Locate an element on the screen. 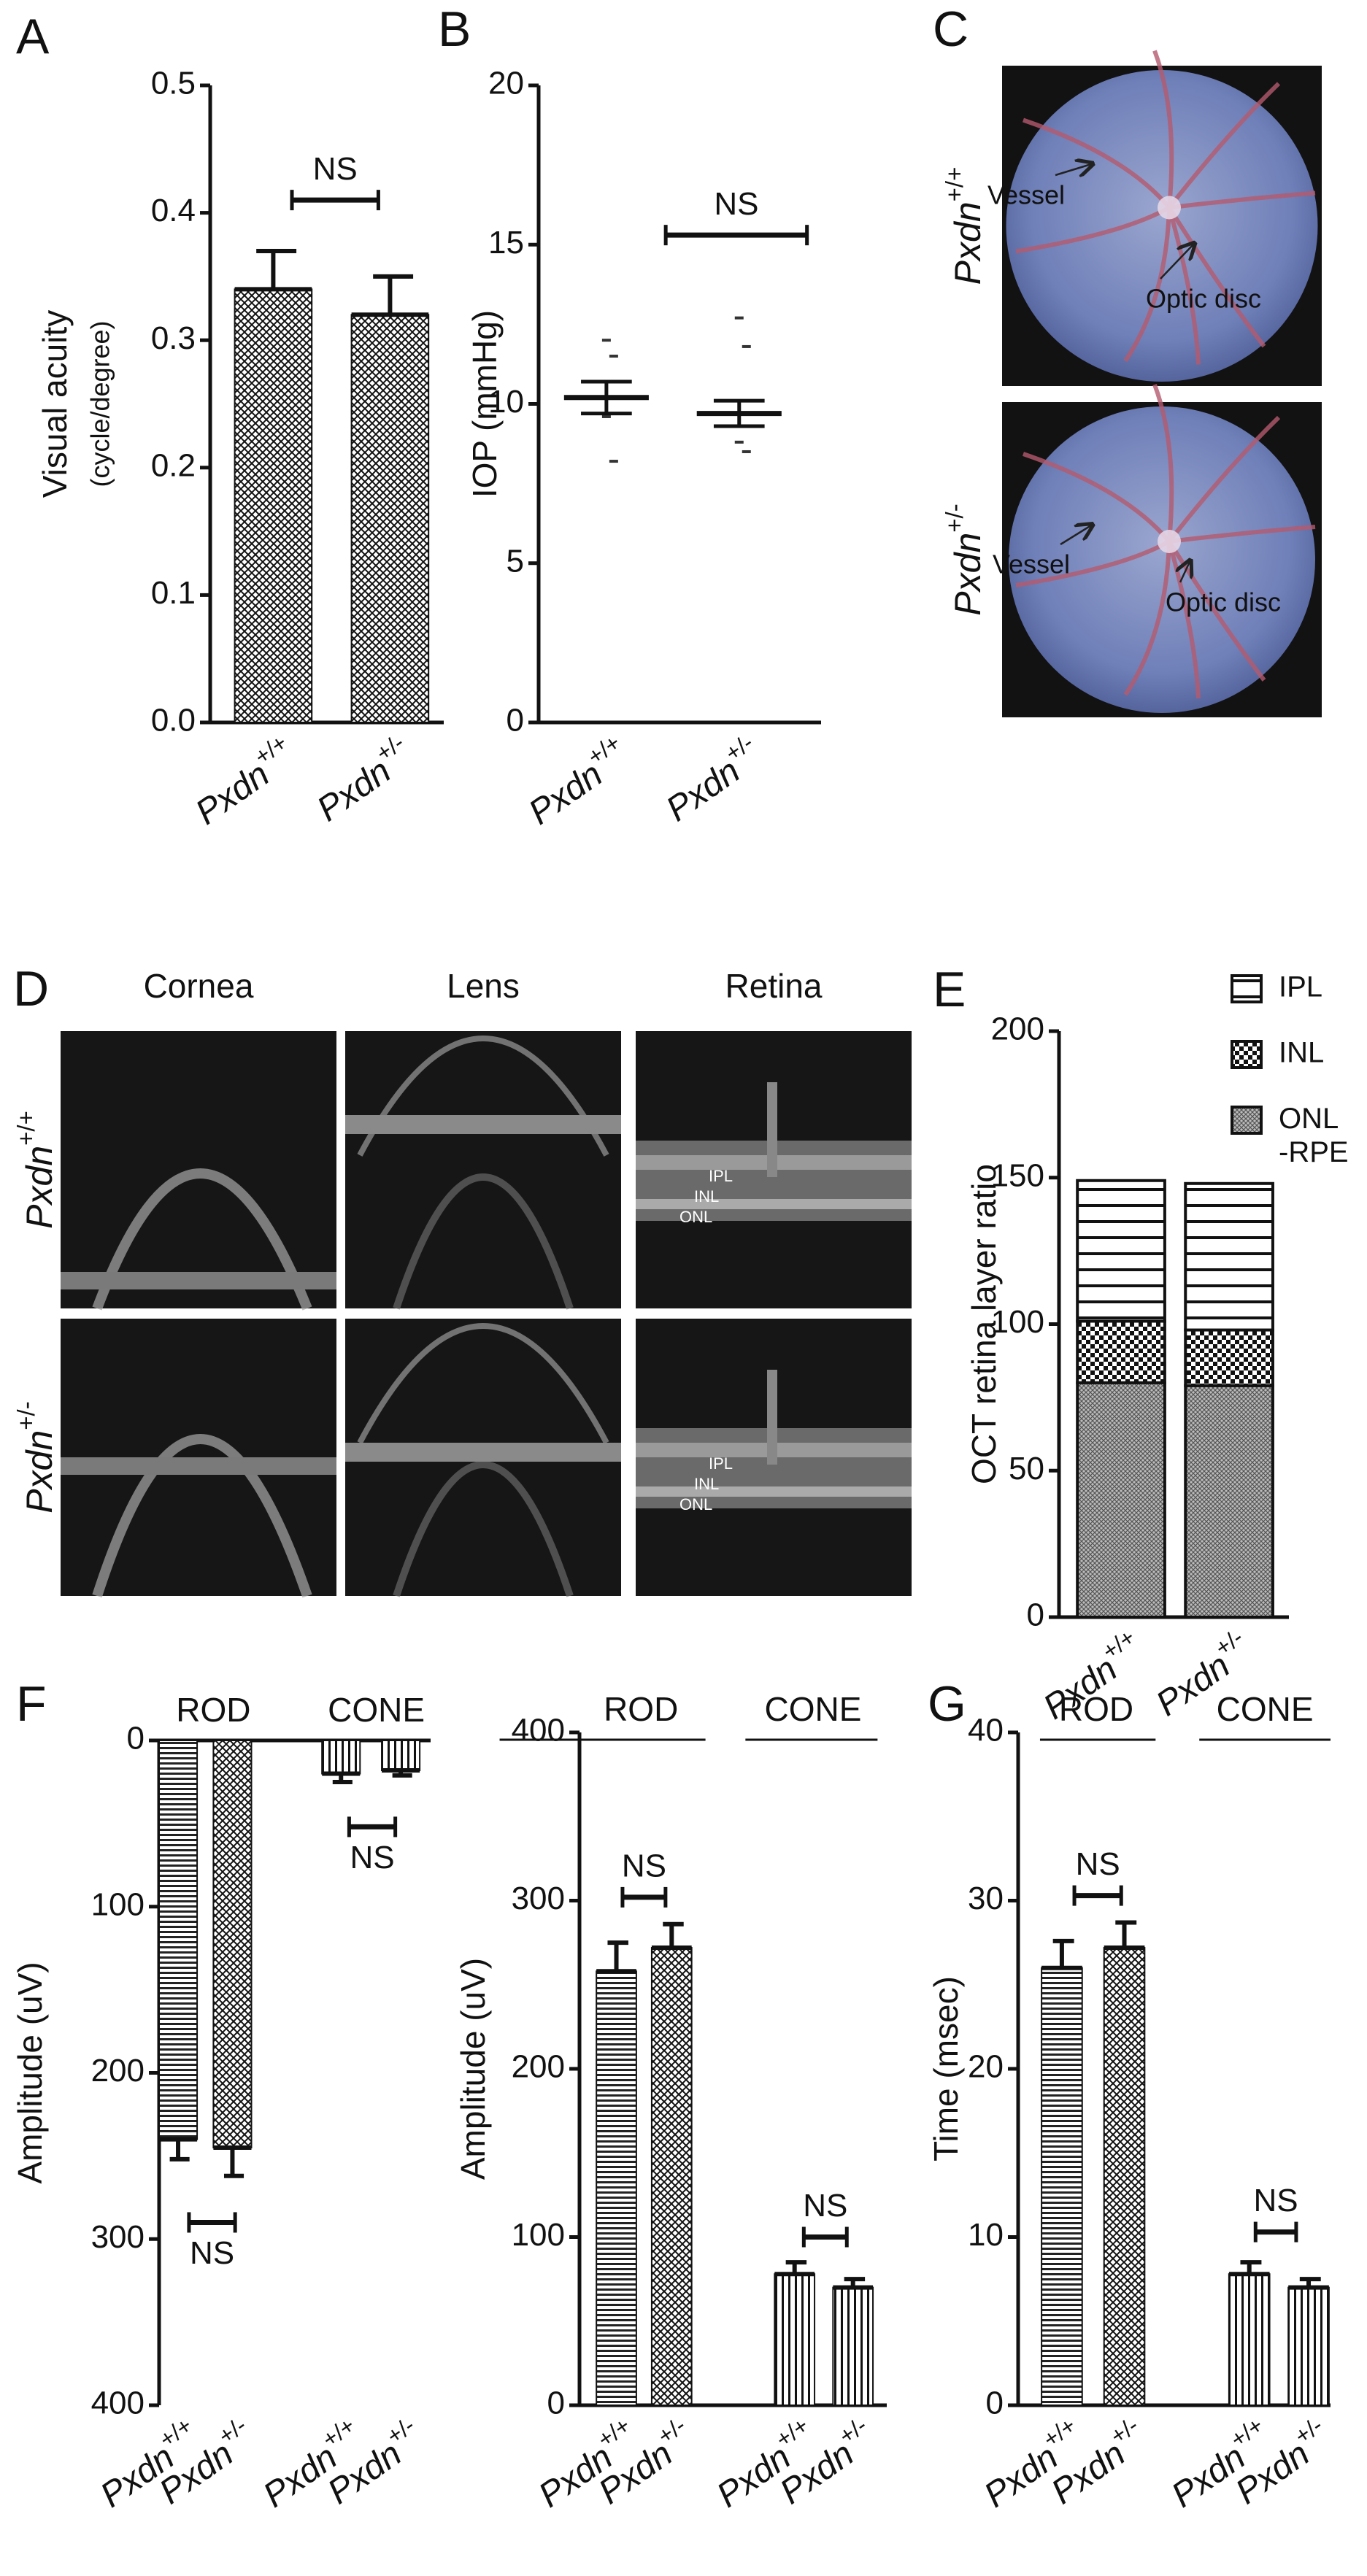 This screenshot has width=1367, height=2576. legend-label: ONL -RPE is located at coordinates (1314, 1135).